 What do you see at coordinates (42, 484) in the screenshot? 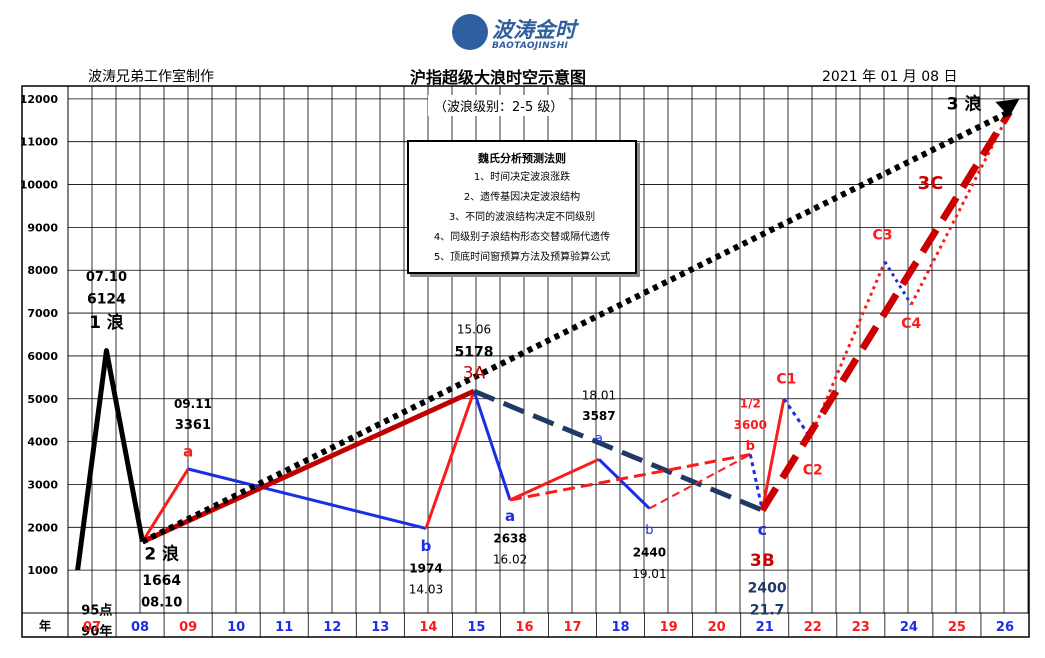
I see `y-tick-label: 3000` at bounding box center [42, 484].